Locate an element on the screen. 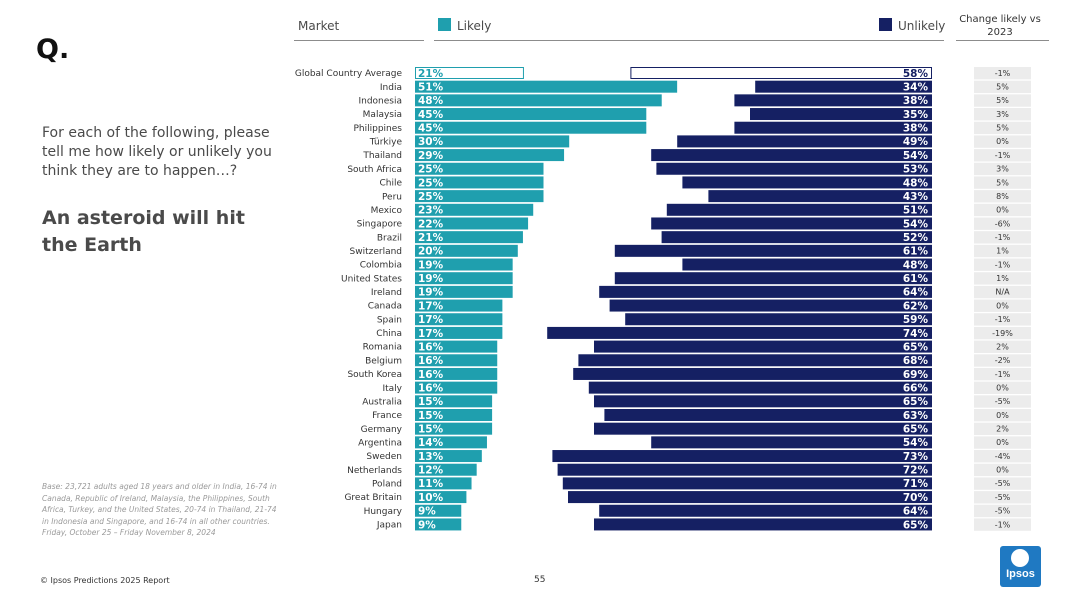 This screenshot has width=1080, height=607. likely-value-label: 48% is located at coordinates (431, 101).